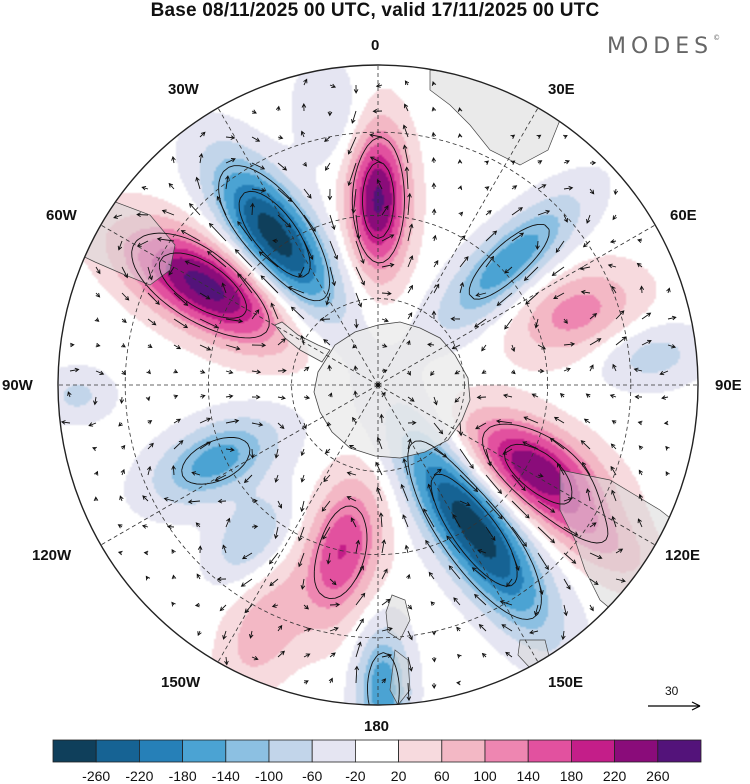 This screenshot has width=750, height=784. I want to click on colorbar-swatch, so click(117, 751).